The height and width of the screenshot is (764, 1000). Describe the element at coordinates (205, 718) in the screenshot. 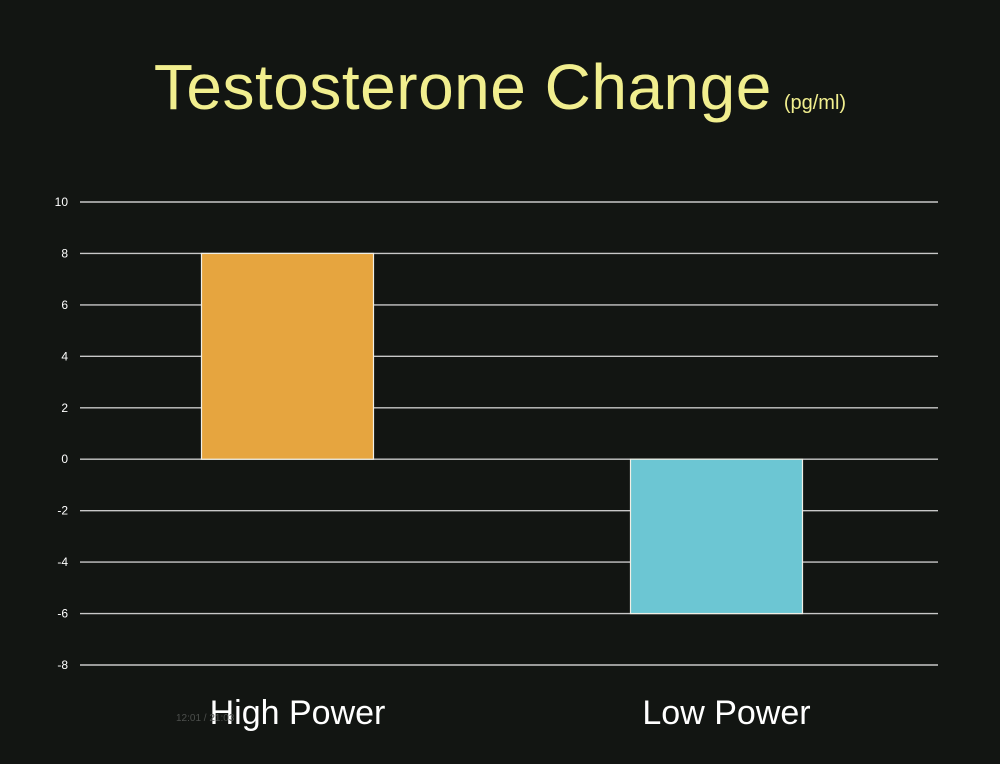

I see `video-timestamp: 12:01 / 21:03` at that location.